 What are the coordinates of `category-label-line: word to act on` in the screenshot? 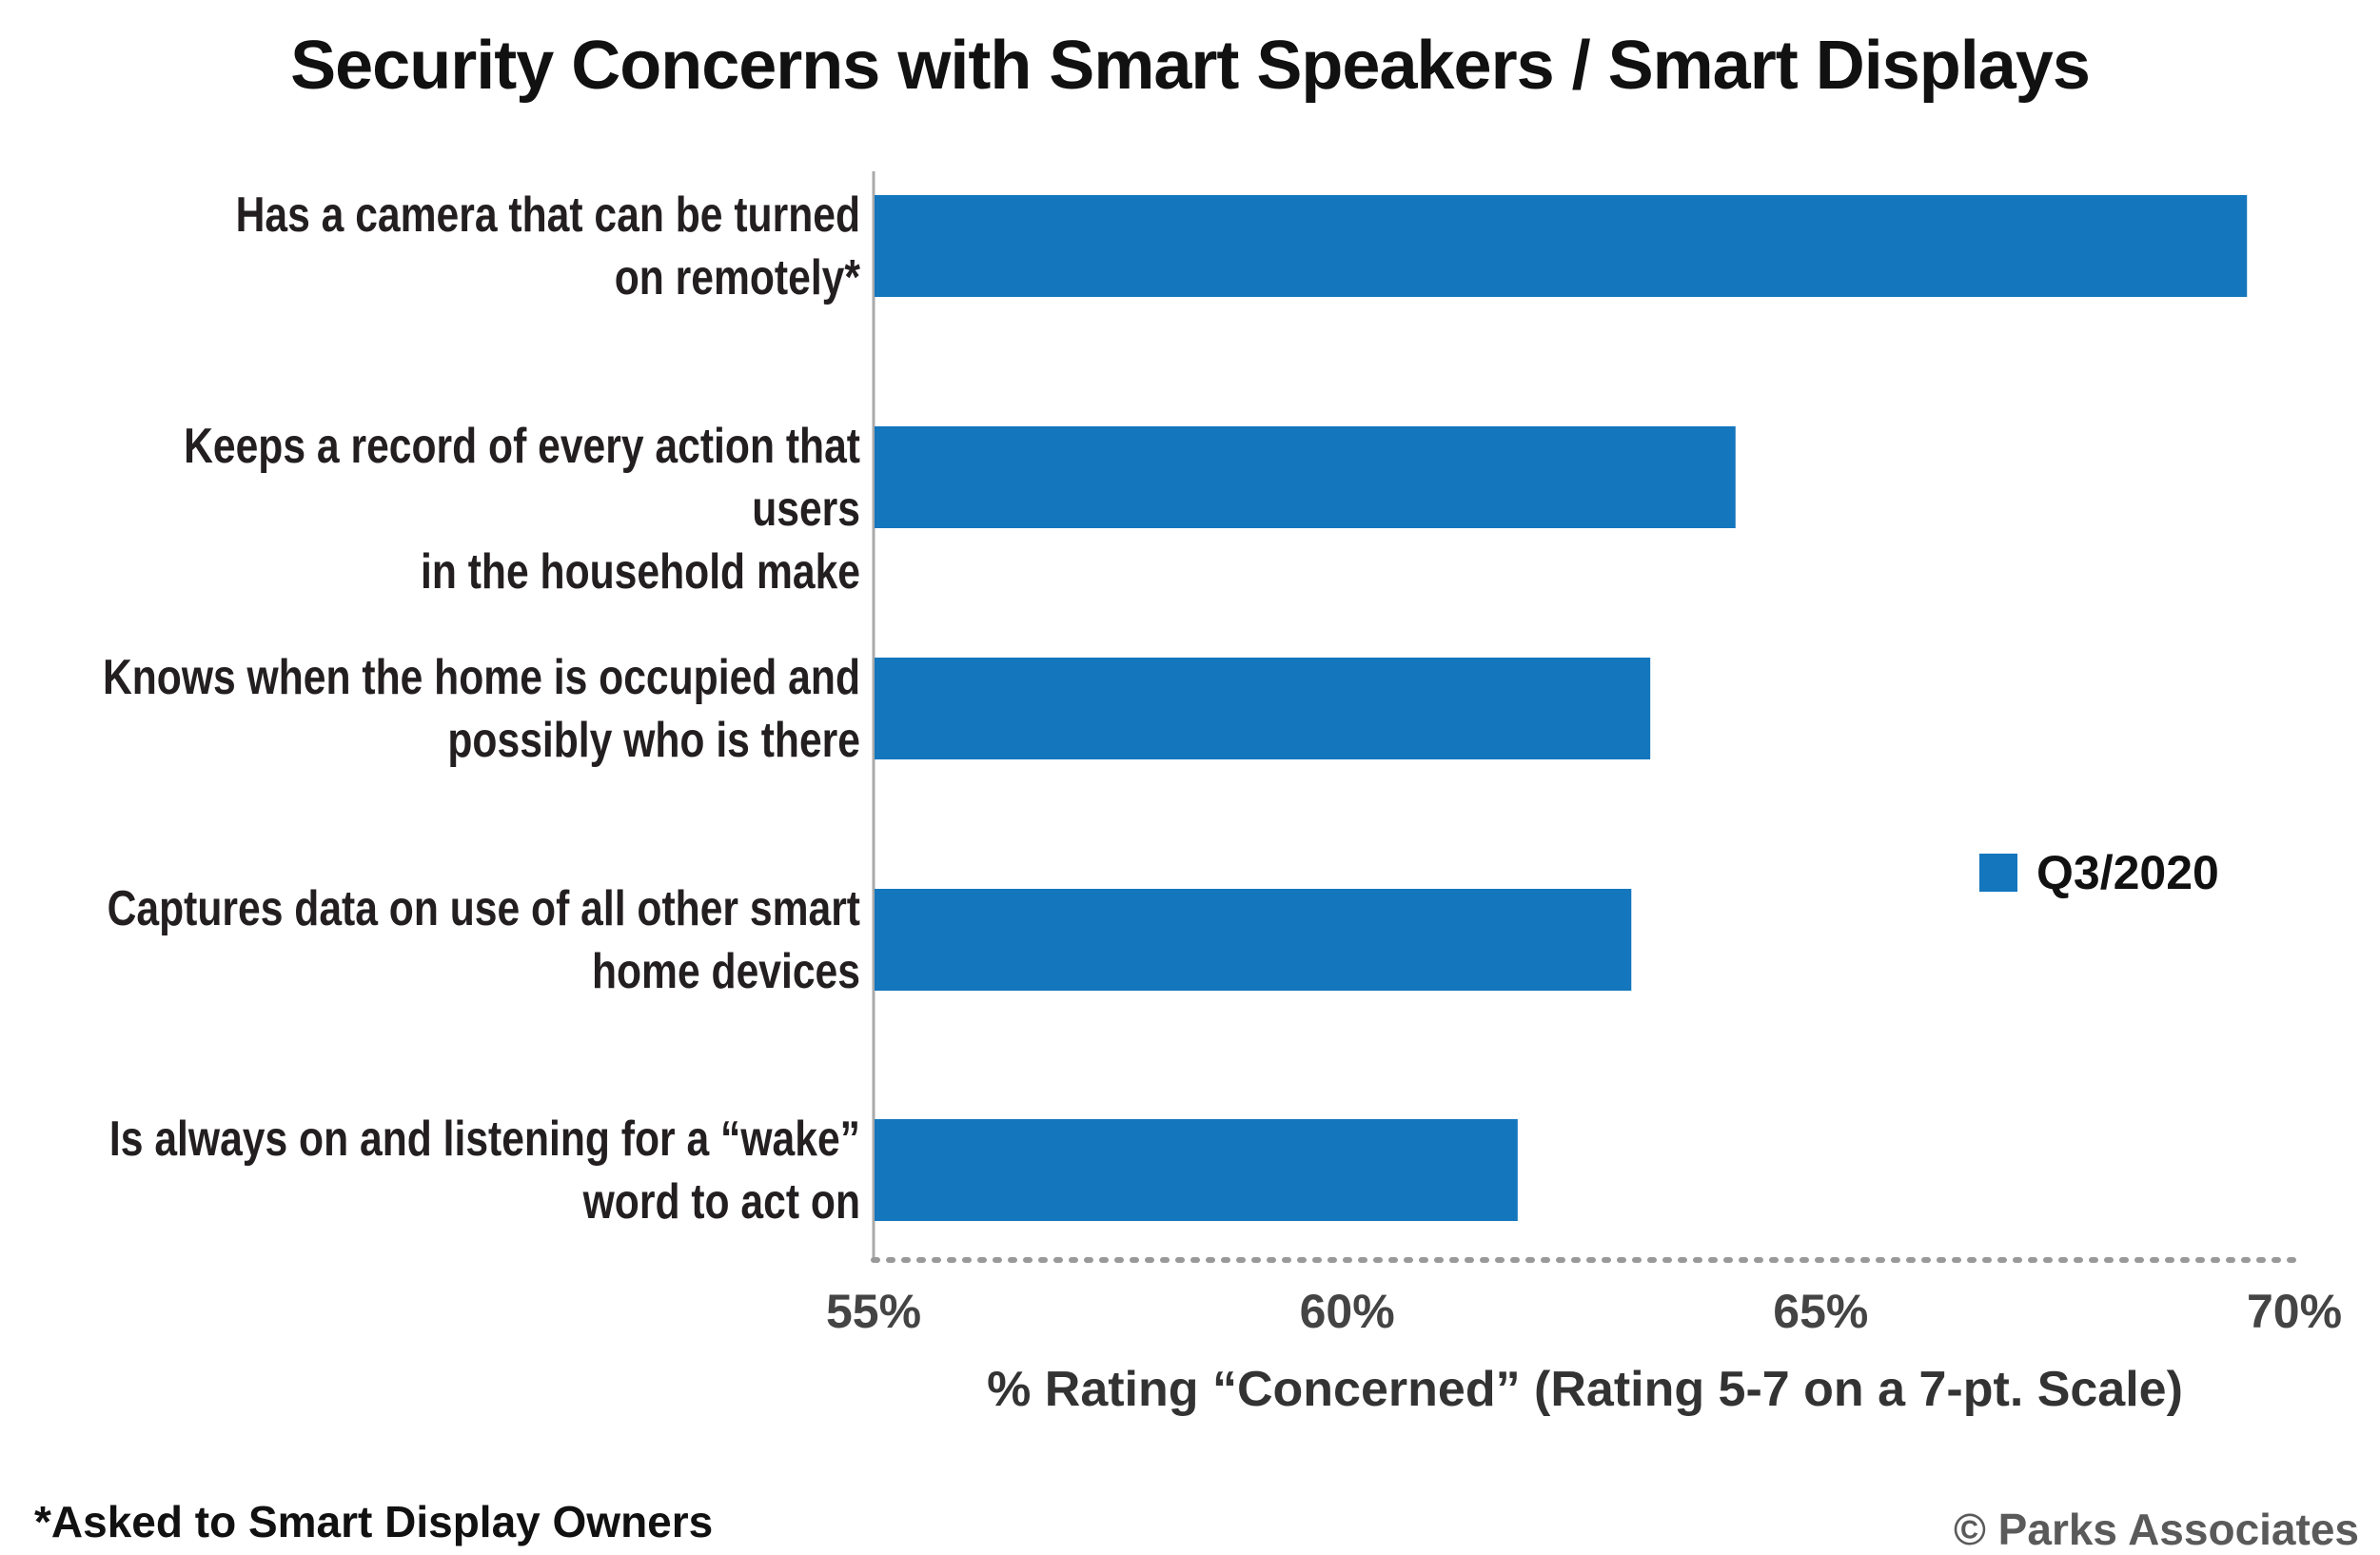 It's located at (721, 1201).